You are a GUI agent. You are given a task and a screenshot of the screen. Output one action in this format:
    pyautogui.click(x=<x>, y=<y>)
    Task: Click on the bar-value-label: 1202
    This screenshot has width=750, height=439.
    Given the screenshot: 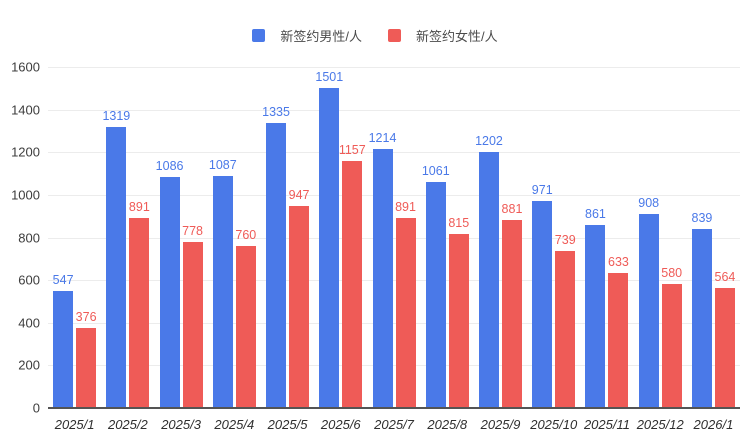 What is the action you would take?
    pyautogui.click(x=489, y=140)
    